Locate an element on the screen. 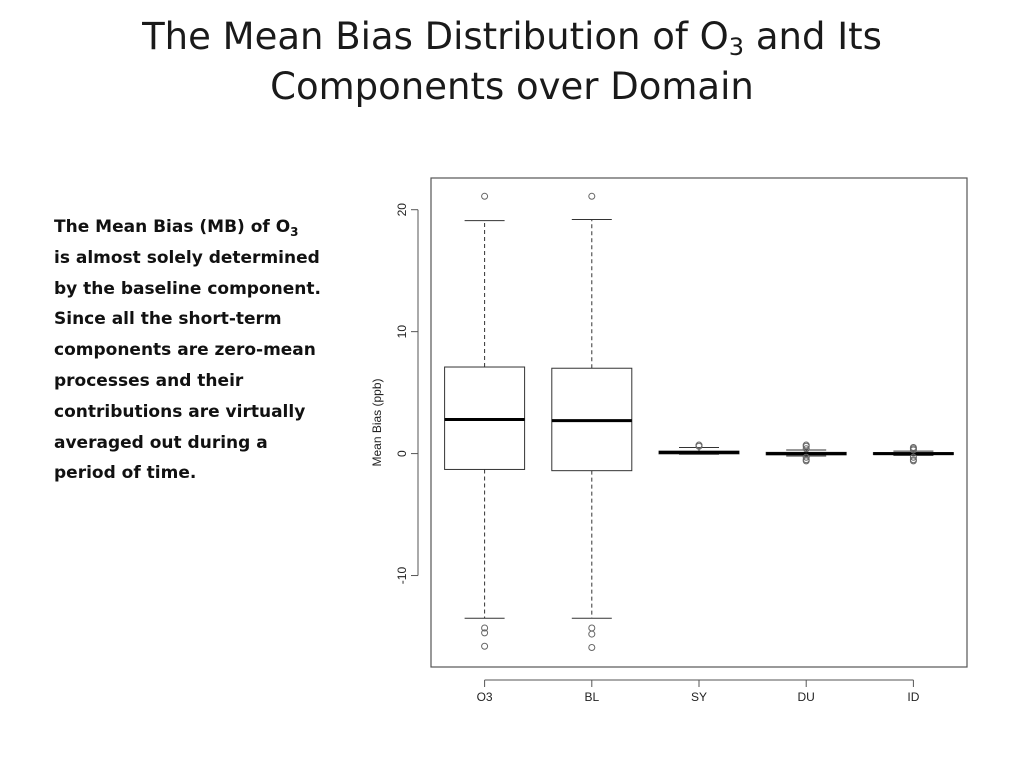 The image size is (1024, 768). explanation-line: period of time. is located at coordinates (125, 473).